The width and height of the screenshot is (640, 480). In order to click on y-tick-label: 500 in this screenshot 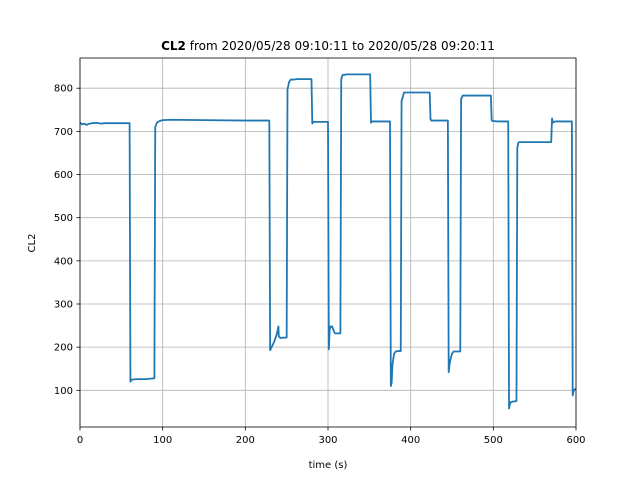, I will do `click(63, 218)`.